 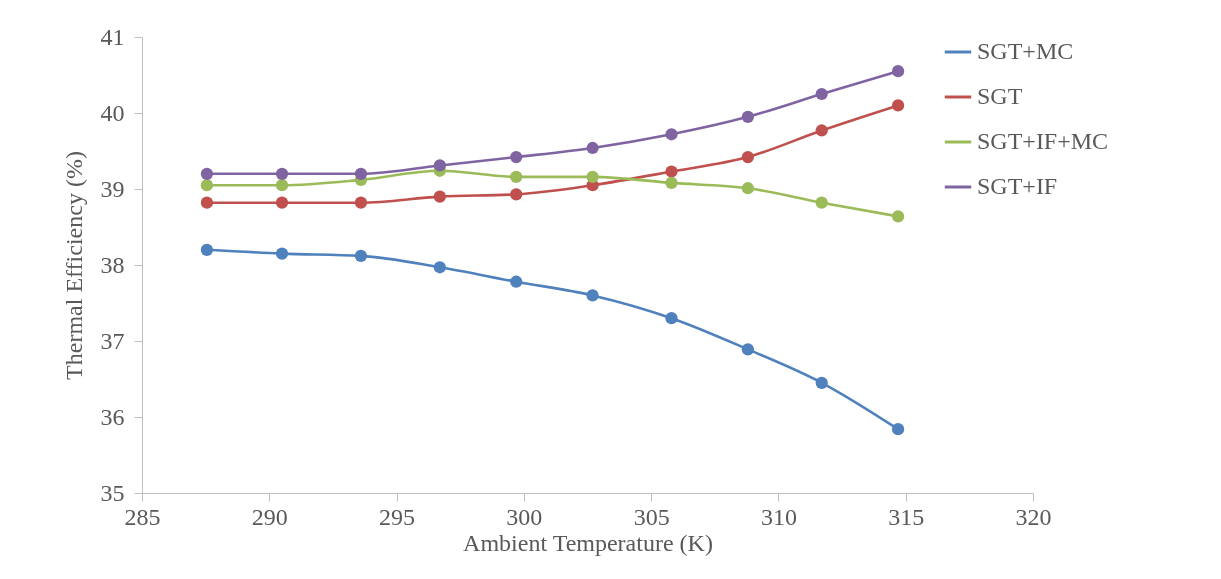 I want to click on legend-label: SGT+MC, so click(x=1025, y=51).